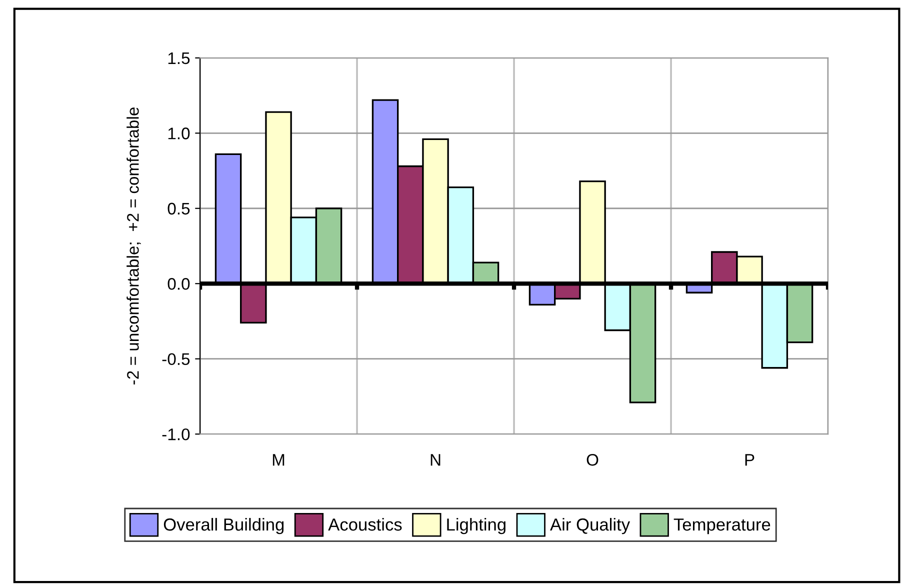 The image size is (901, 585). Describe the element at coordinates (176, 359) in the screenshot. I see `y-tick-label: -0.5` at that location.